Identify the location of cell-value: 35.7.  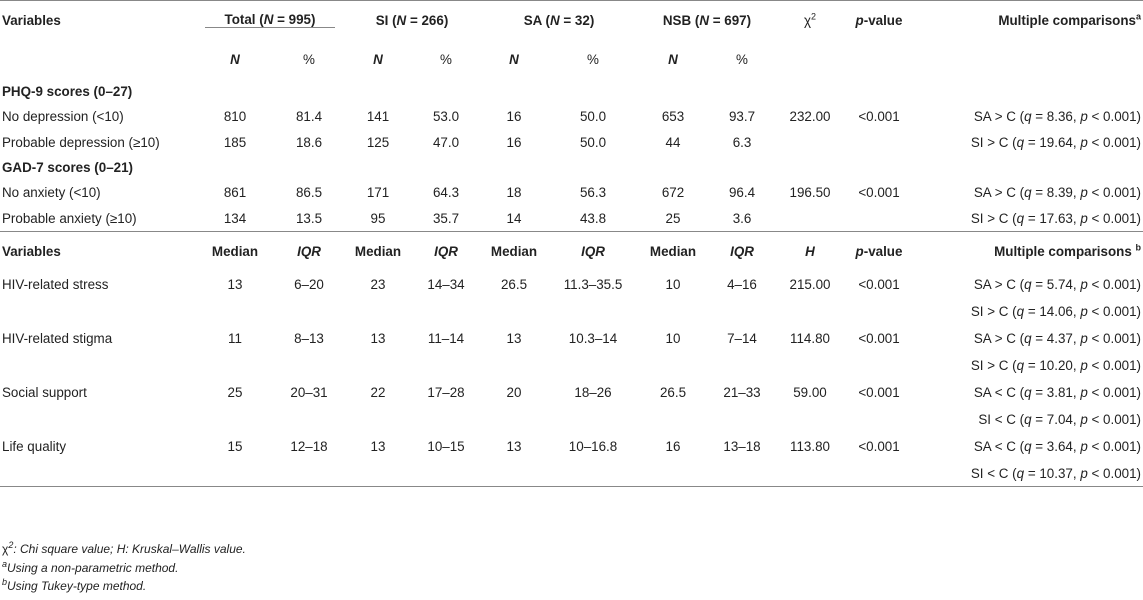
(446, 218).